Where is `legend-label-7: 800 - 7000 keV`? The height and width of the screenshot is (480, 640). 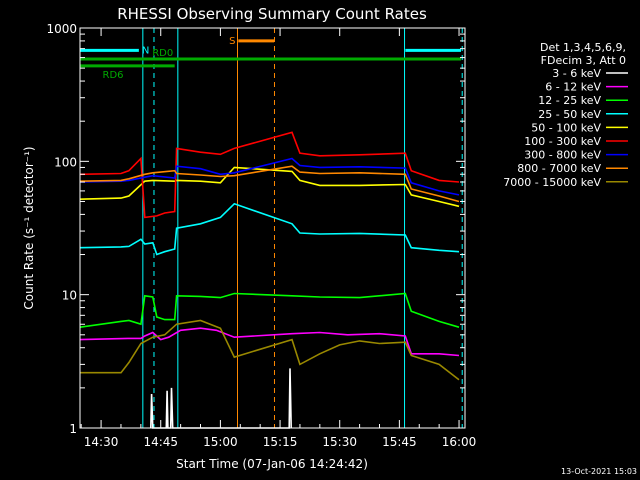 legend-label-7: 800 - 7000 keV is located at coordinates (559, 168).